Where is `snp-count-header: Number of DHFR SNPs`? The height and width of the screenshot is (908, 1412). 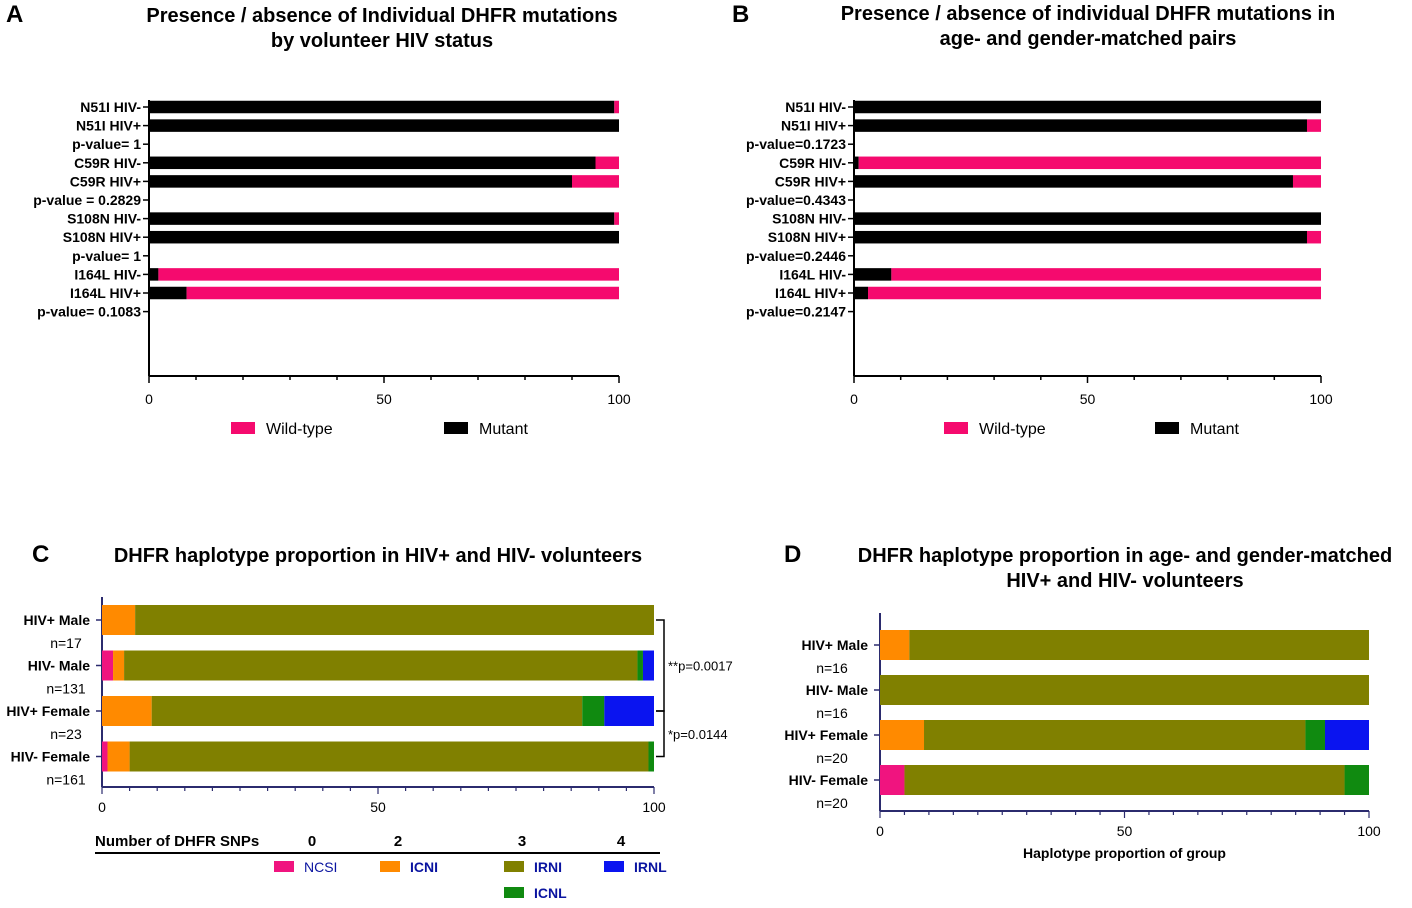 snp-count-header: Number of DHFR SNPs is located at coordinates (177, 841).